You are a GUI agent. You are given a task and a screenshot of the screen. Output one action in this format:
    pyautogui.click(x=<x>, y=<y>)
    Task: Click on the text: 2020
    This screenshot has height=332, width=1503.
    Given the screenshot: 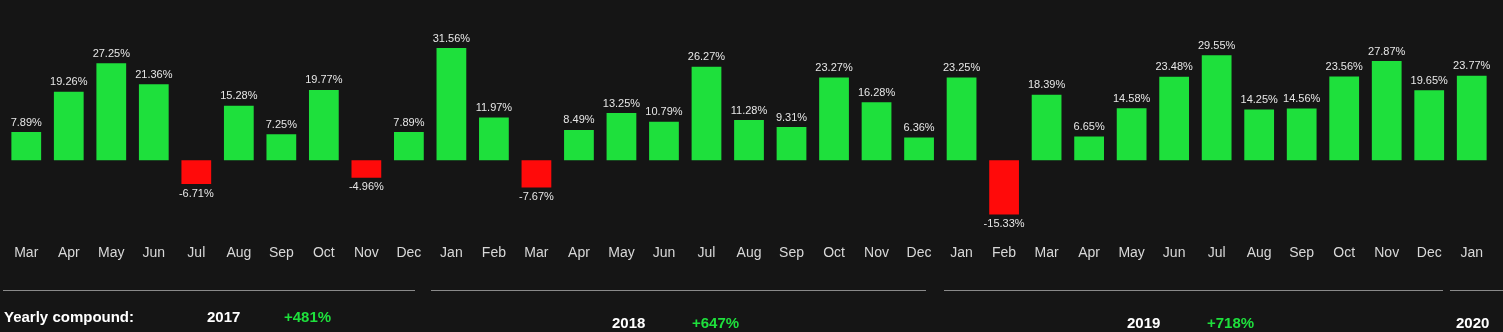 What is the action you would take?
    pyautogui.click(x=1473, y=322)
    